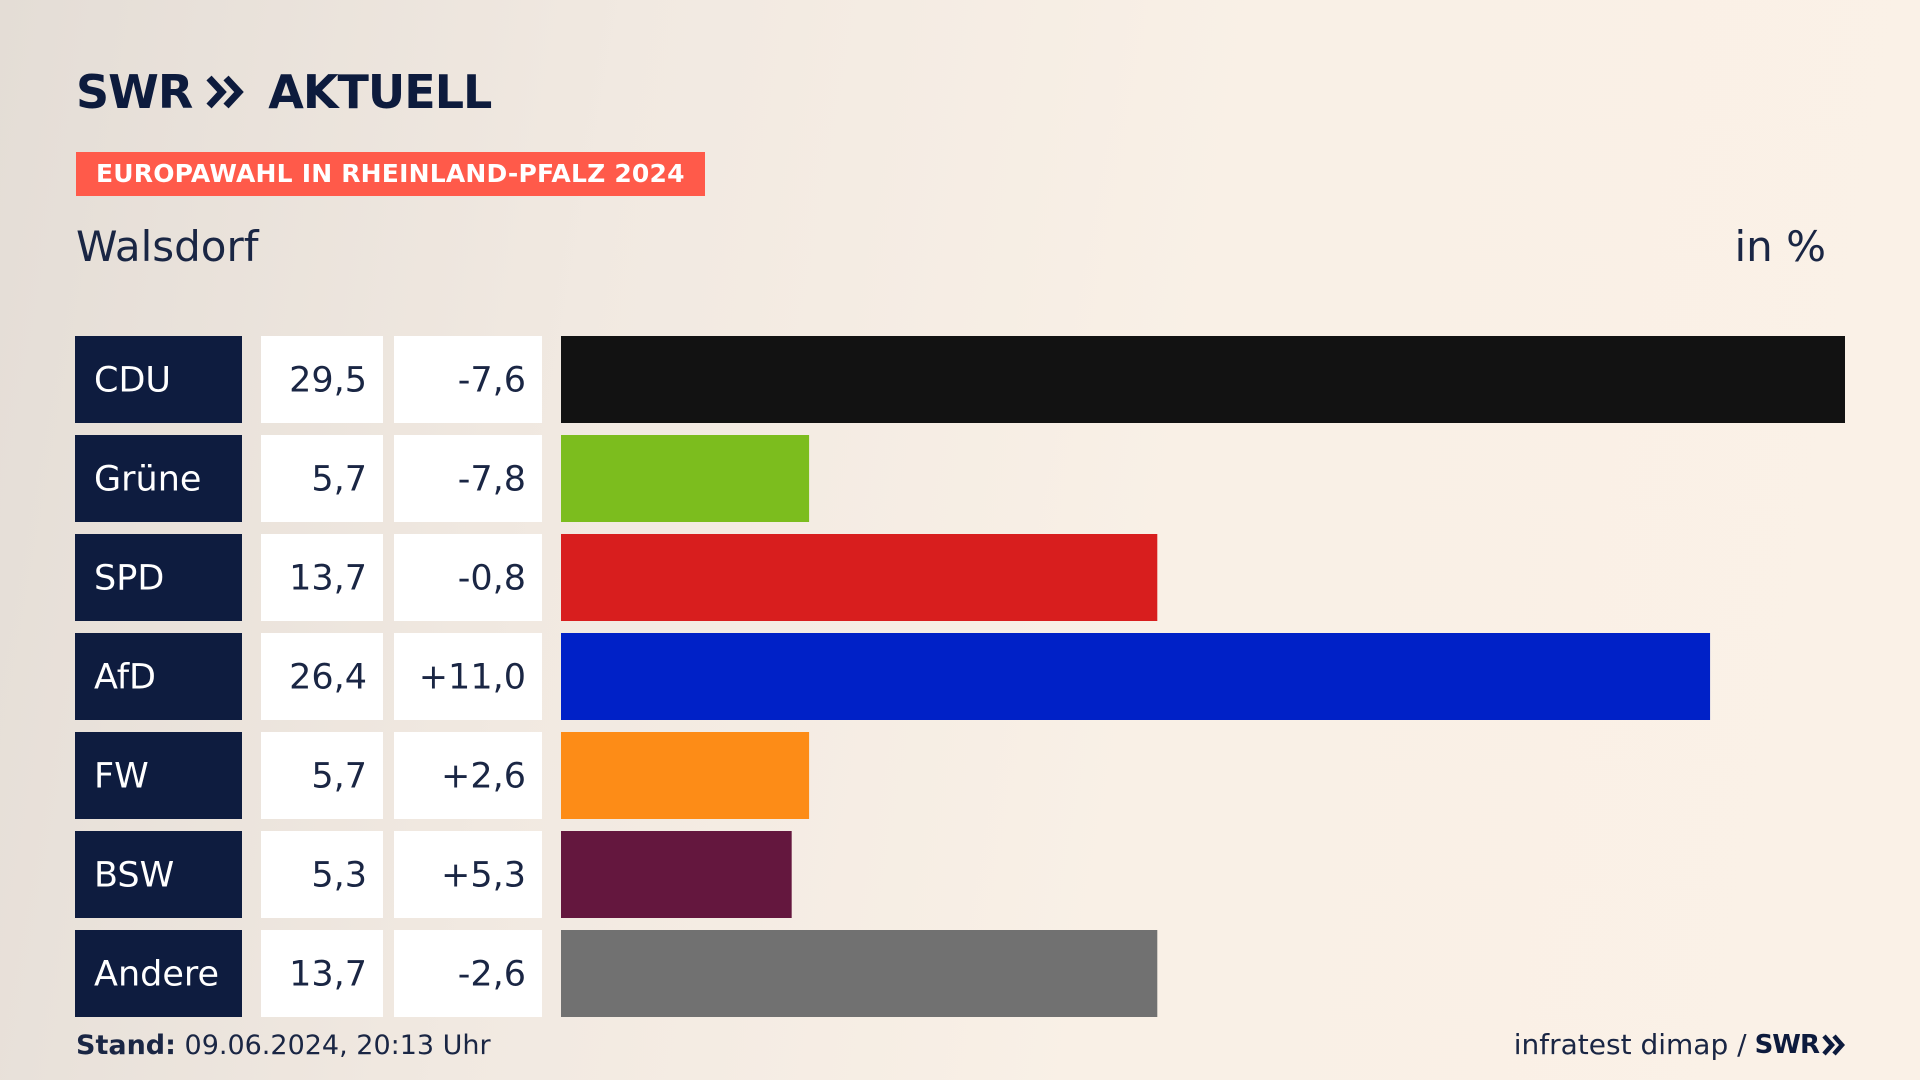 Image resolution: width=1920 pixels, height=1080 pixels. What do you see at coordinates (685, 775) in the screenshot?
I see `bar-fw` at bounding box center [685, 775].